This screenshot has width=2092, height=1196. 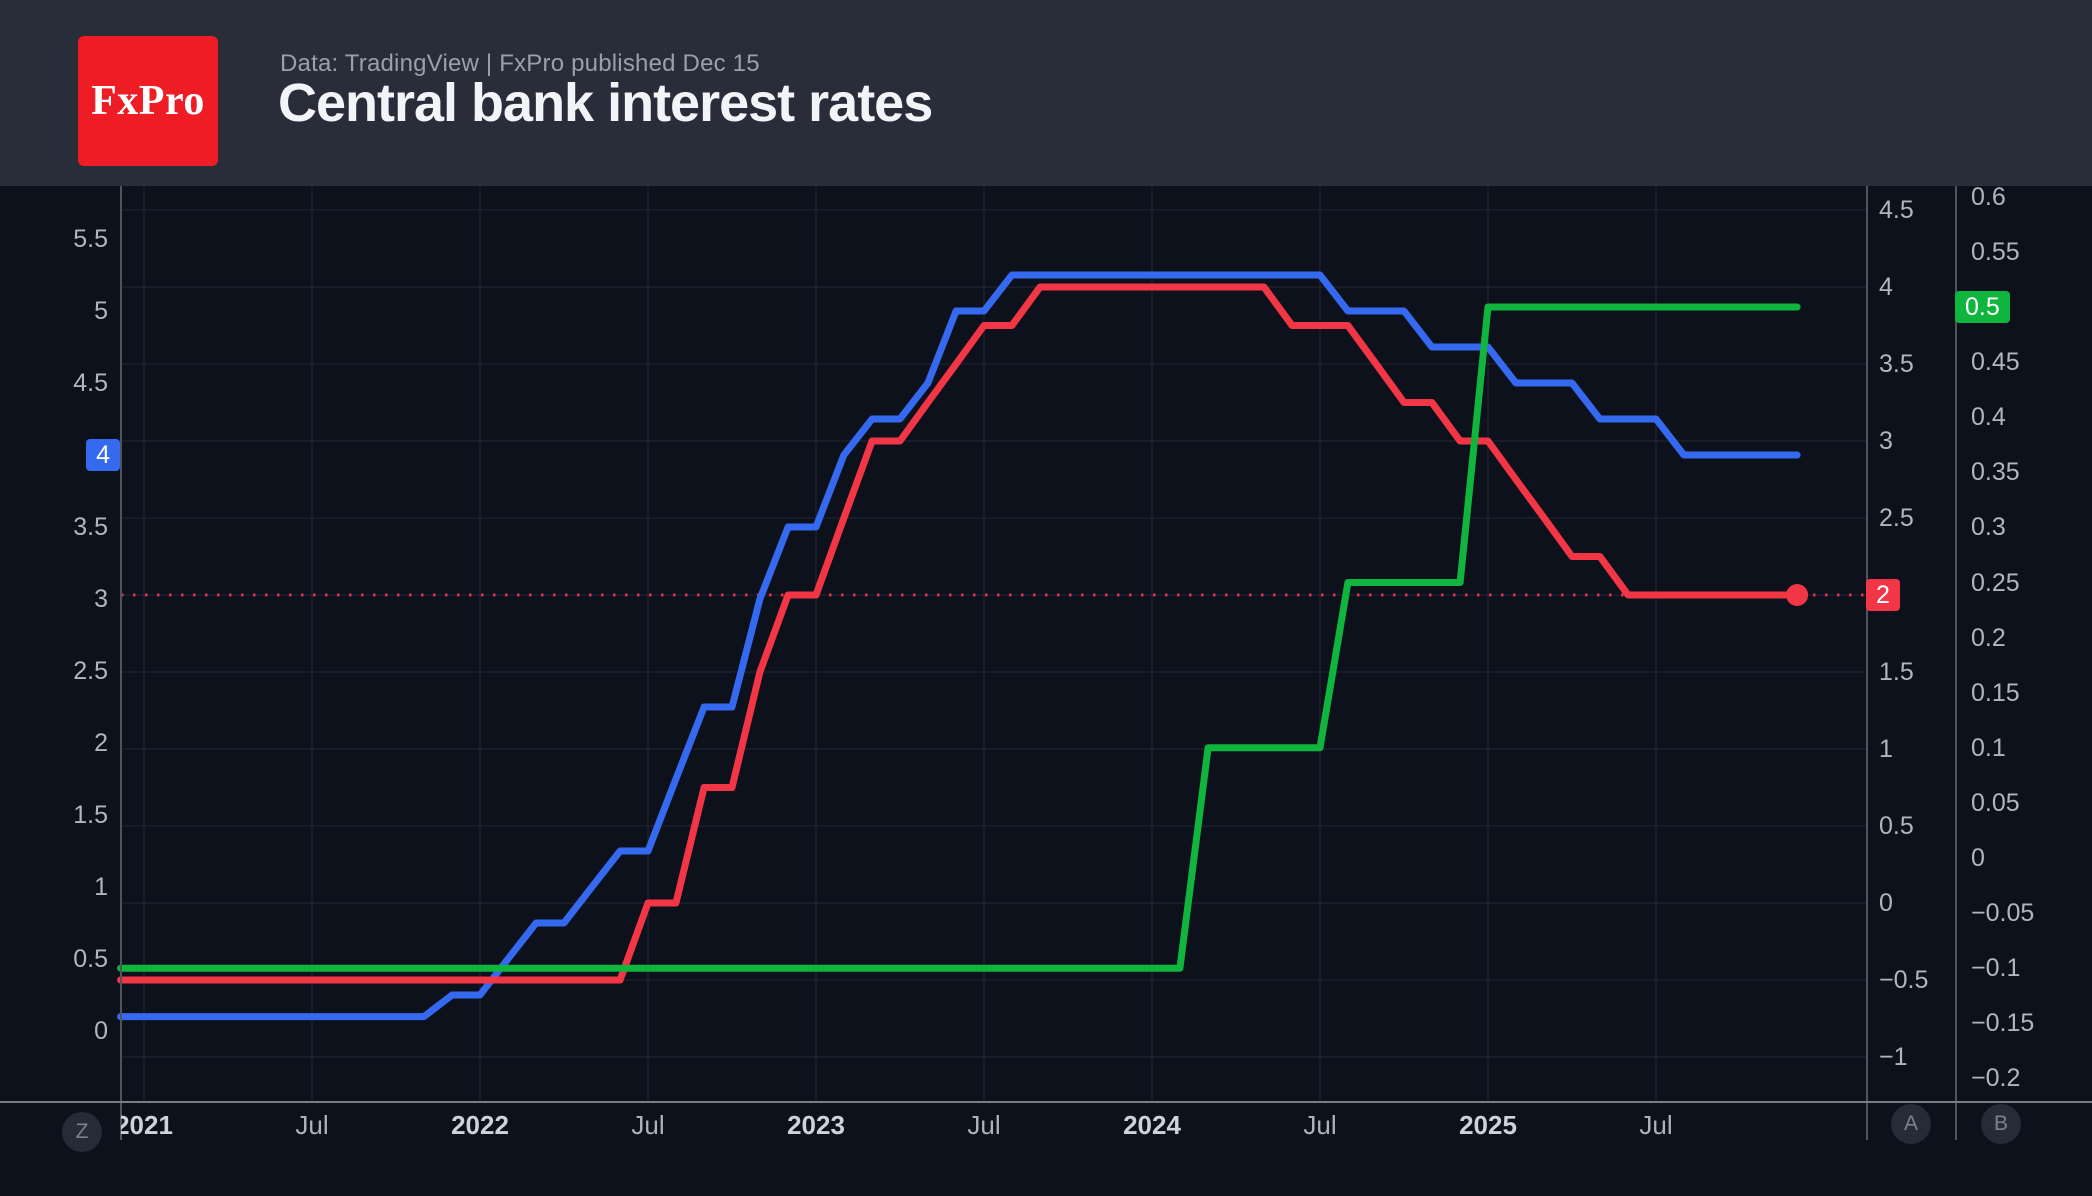 I want to click on axis-button-b: B, so click(x=2001, y=1124).